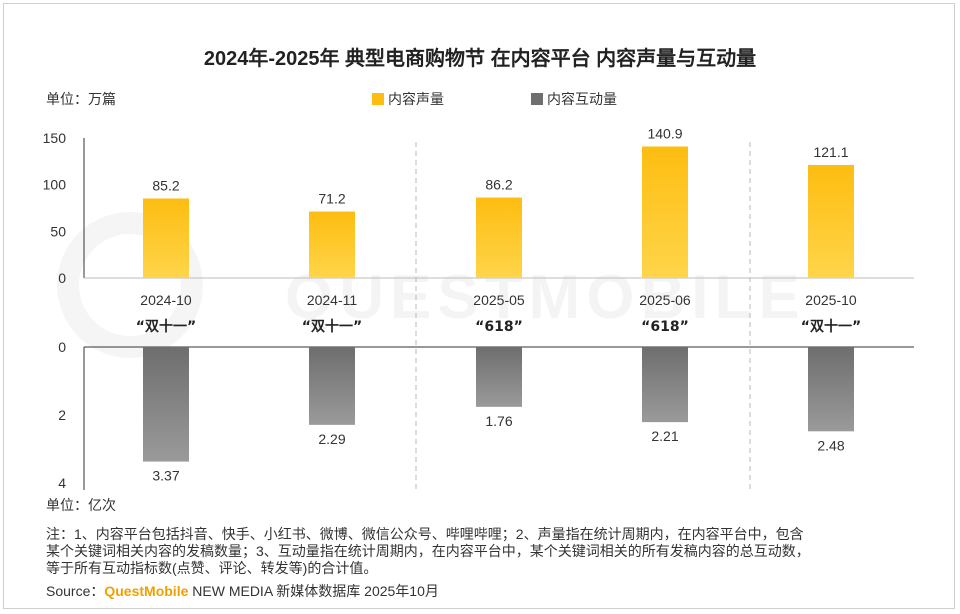  I want to click on volume-bar-value-label: 86.2, so click(498, 185).